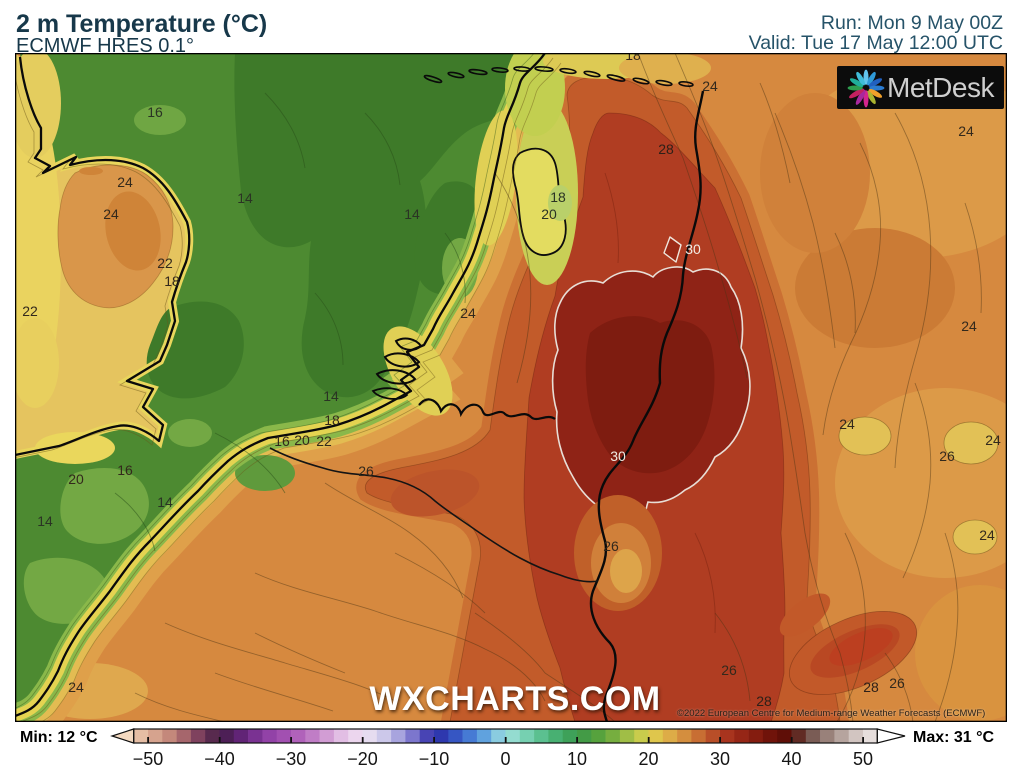  Describe the element at coordinates (954, 737) in the screenshot. I see `svg-text: Max: 31 °C` at that location.